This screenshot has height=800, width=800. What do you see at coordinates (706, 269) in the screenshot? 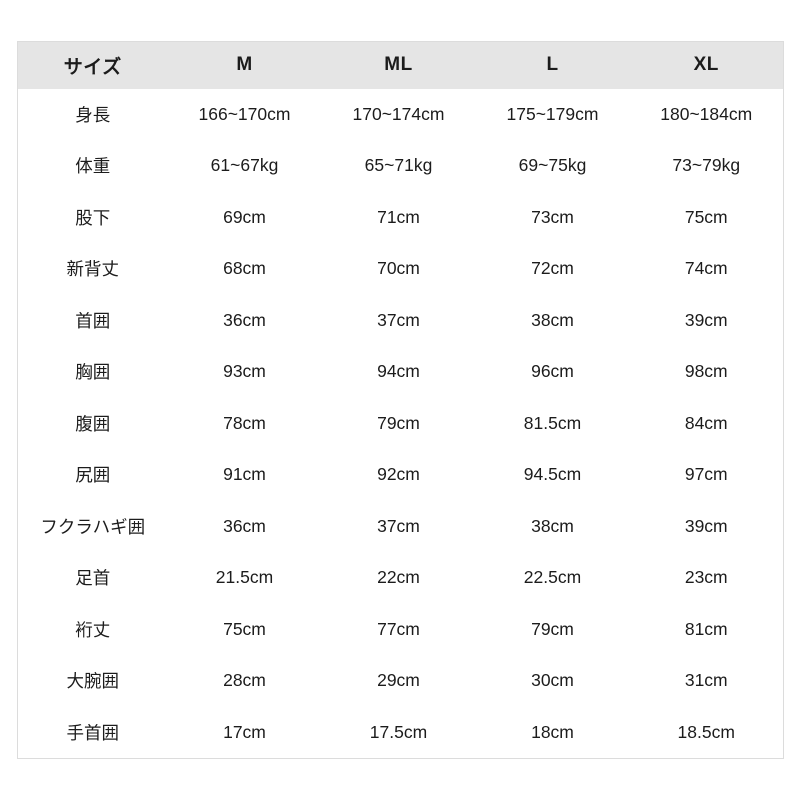
I see `cell-value: 74cm` at bounding box center [706, 269].